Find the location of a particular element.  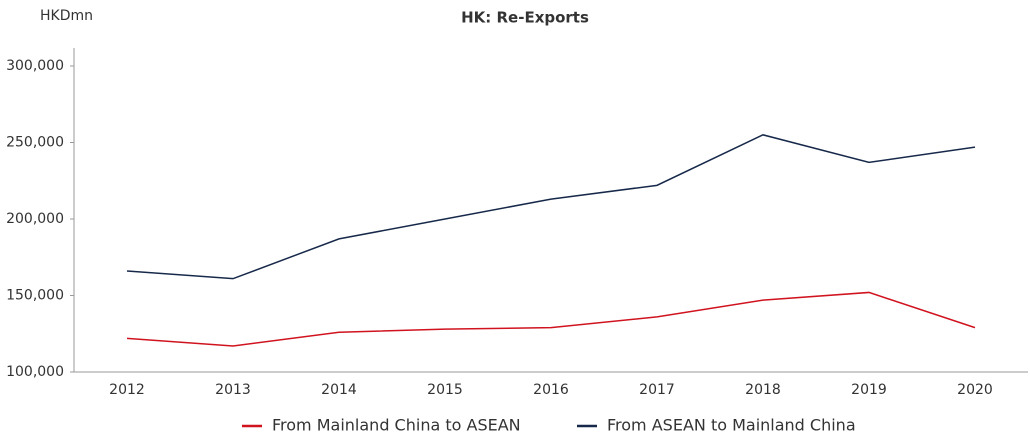

x-tick-label: 2014 is located at coordinates (339, 390).